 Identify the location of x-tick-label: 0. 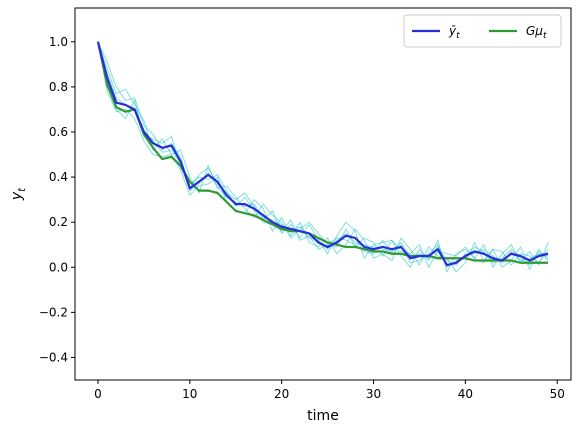
(98, 394).